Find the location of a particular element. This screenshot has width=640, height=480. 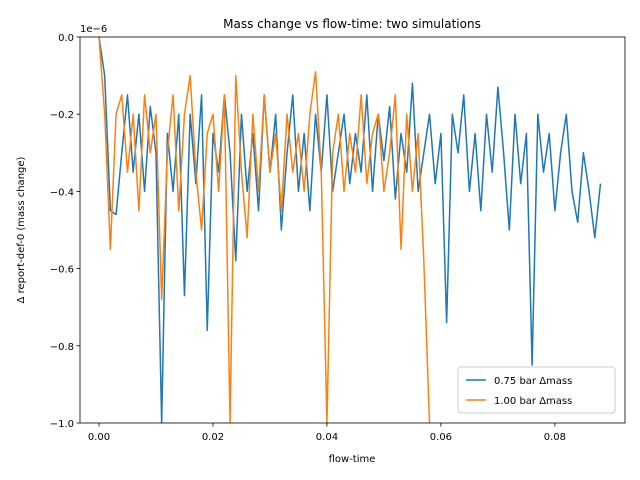

legend-label: 1.00 bar Δmass is located at coordinates (533, 401).